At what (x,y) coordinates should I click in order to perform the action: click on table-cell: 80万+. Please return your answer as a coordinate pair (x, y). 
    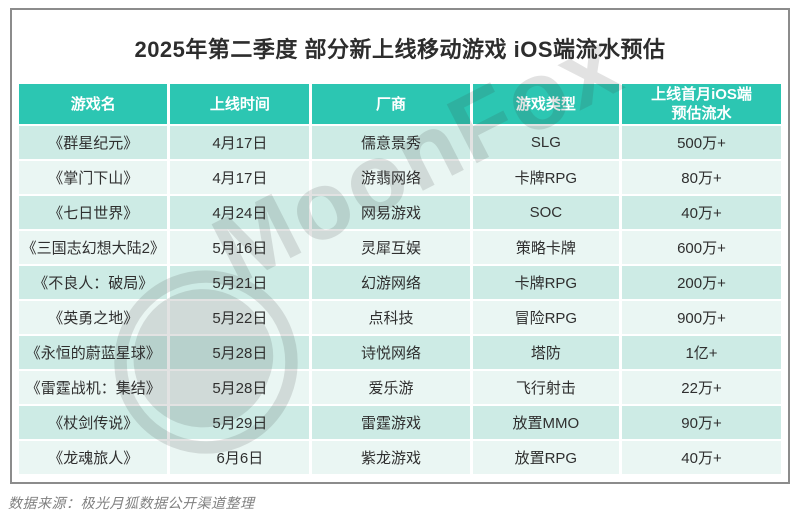
    Looking at the image, I should click on (701, 177).